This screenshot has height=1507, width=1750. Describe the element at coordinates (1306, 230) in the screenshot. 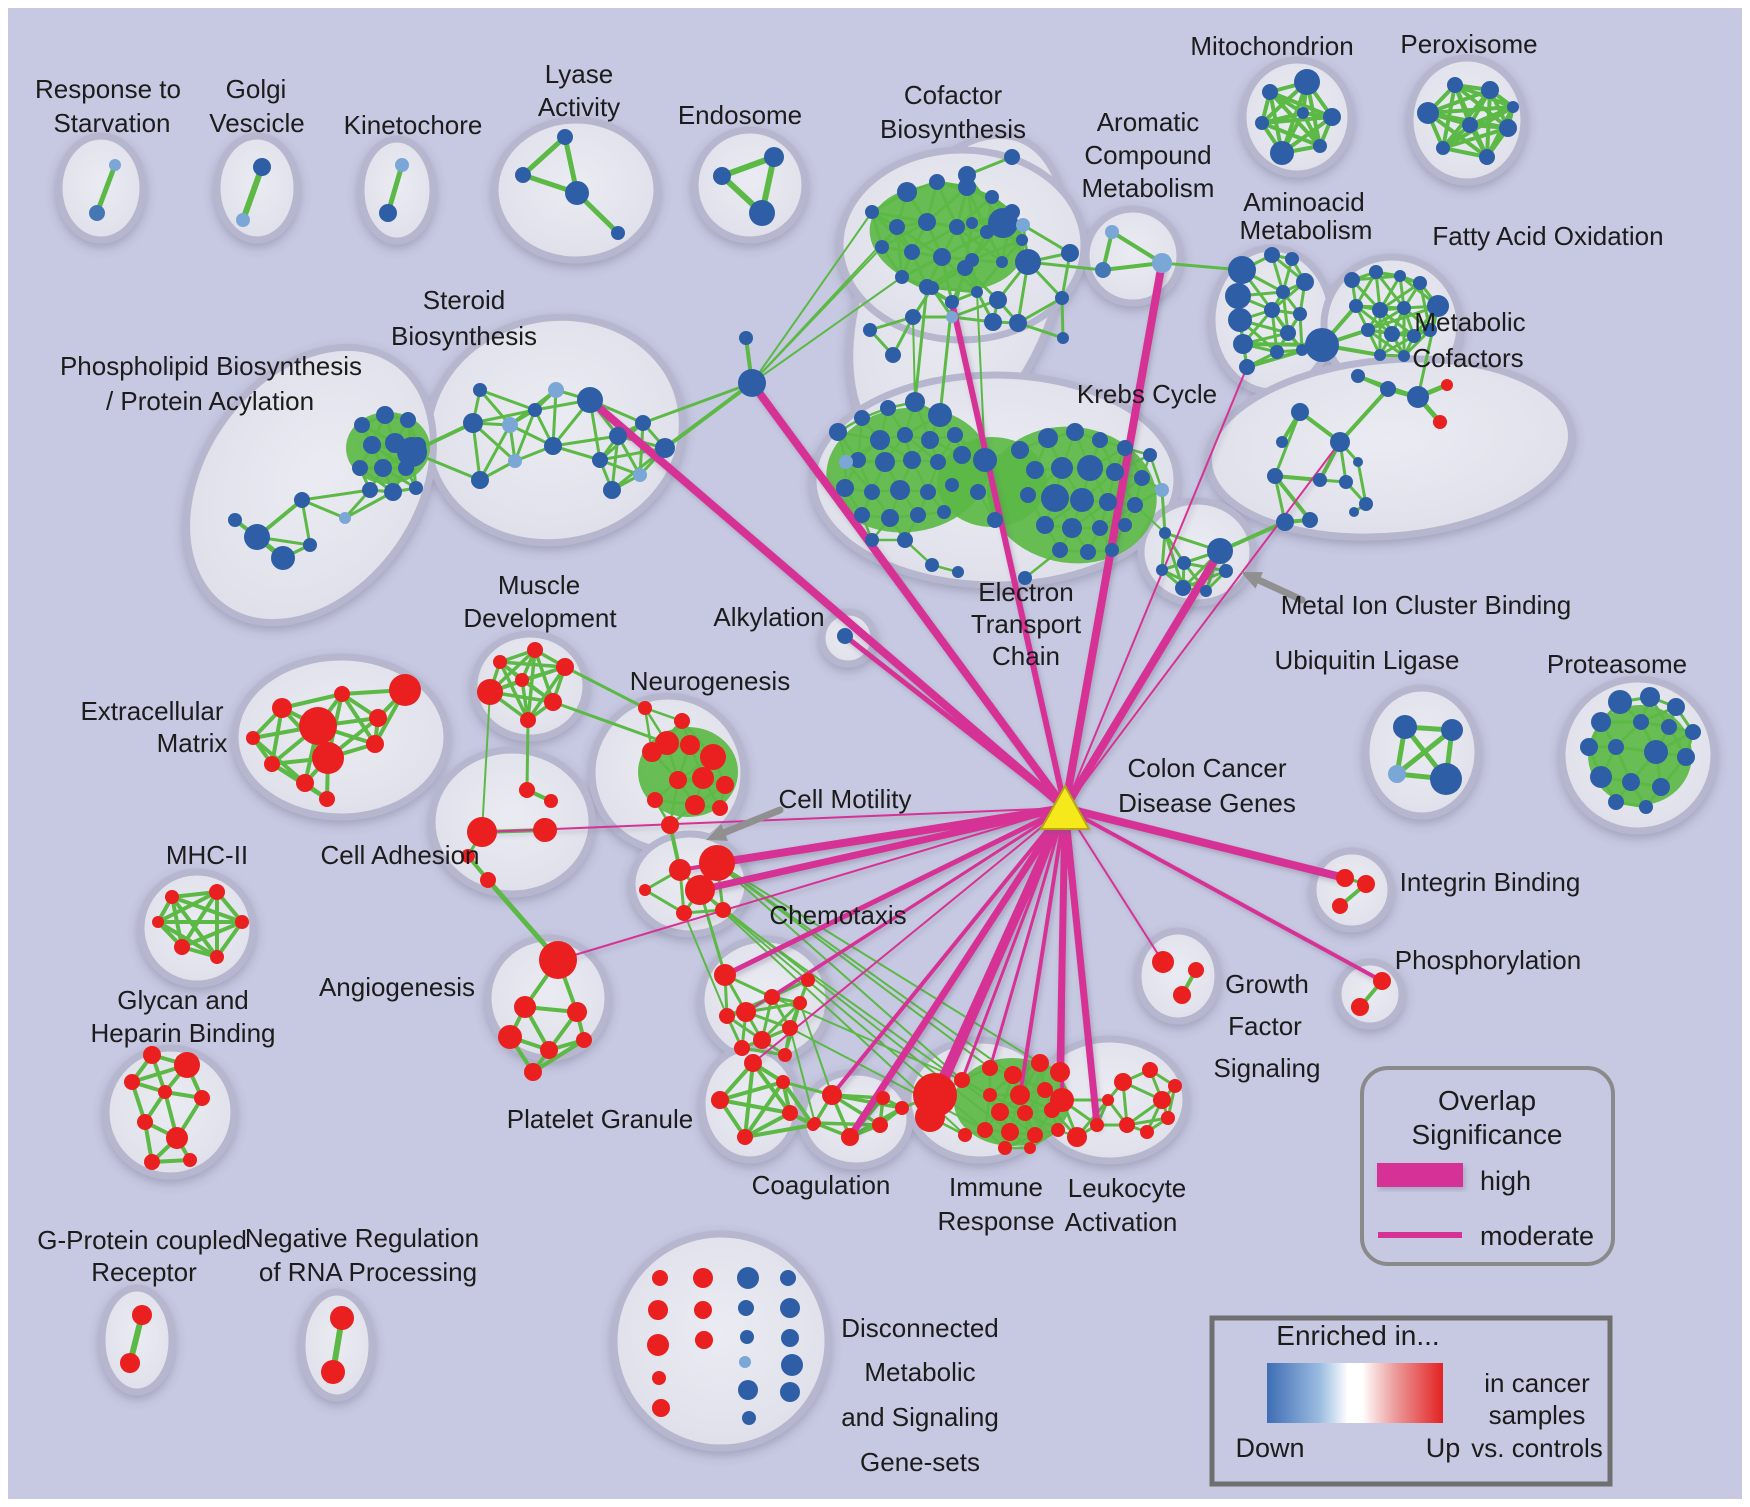

I see `aminoacid-metabolism-label-2: Metabolism` at that location.